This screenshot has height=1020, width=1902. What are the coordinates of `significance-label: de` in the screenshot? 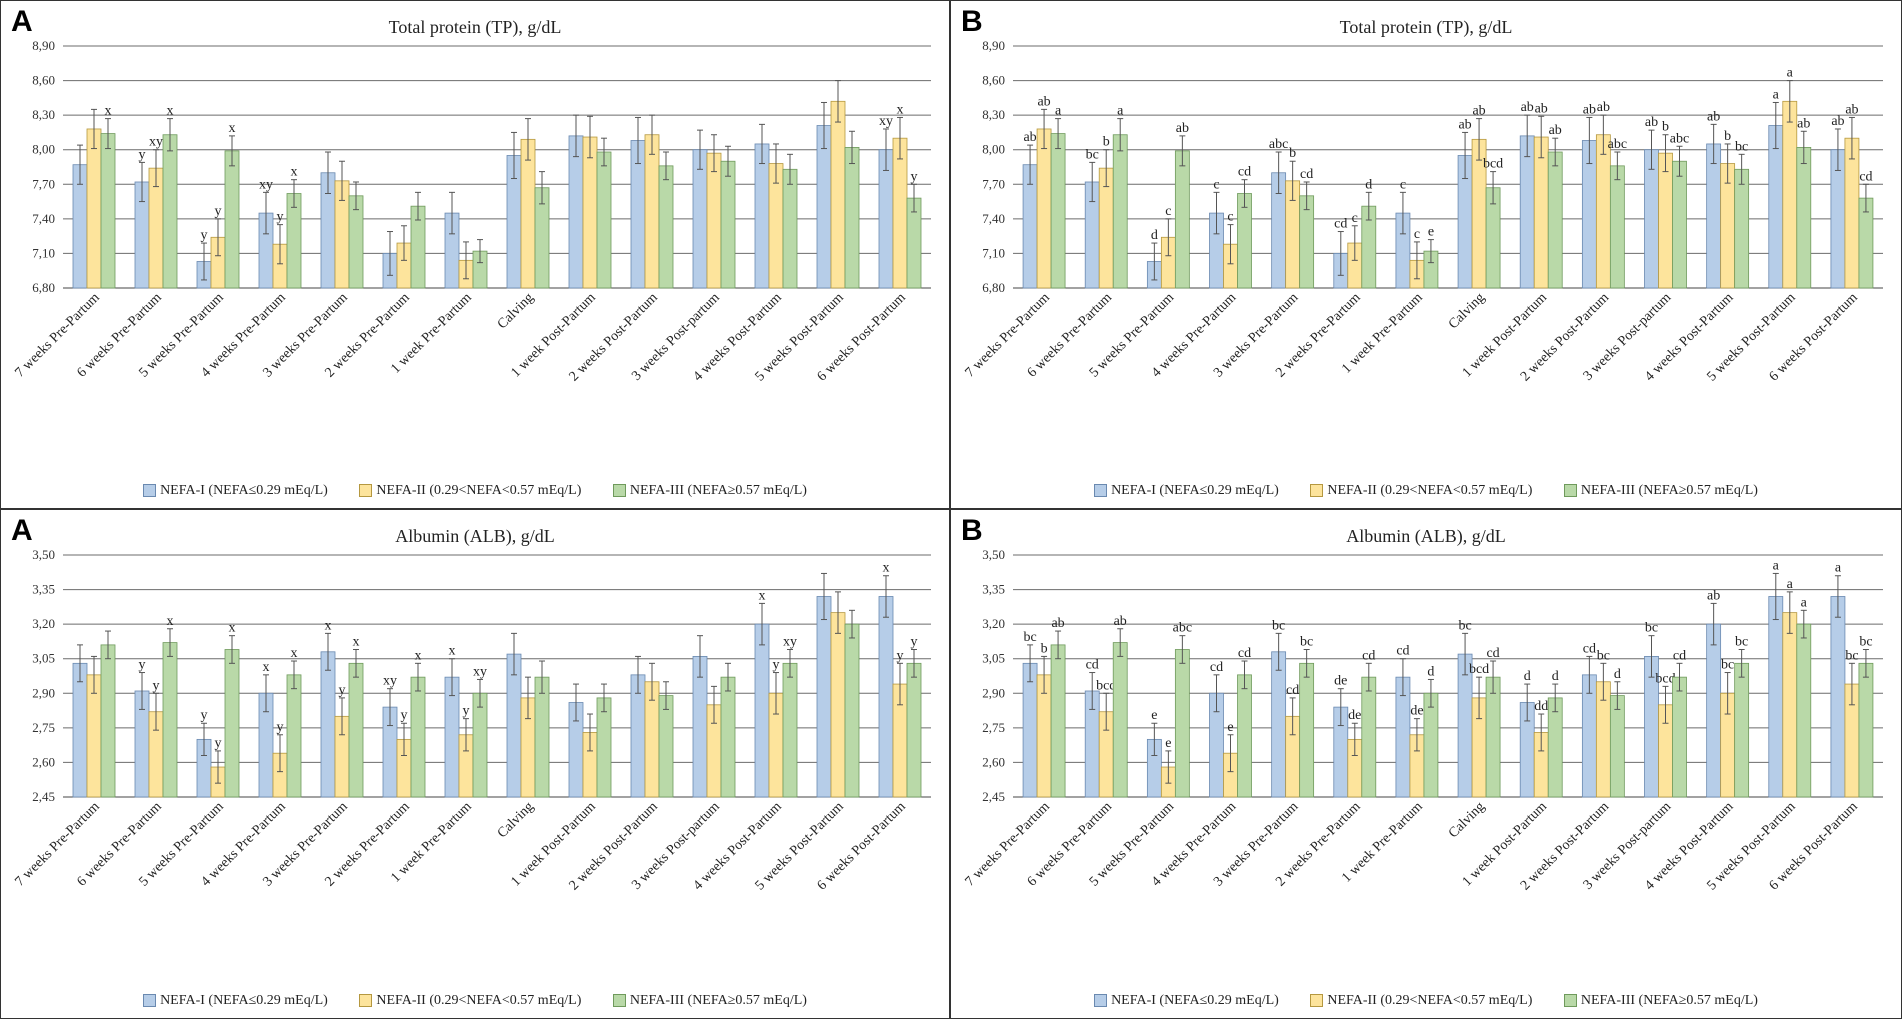 It's located at (1354, 715).